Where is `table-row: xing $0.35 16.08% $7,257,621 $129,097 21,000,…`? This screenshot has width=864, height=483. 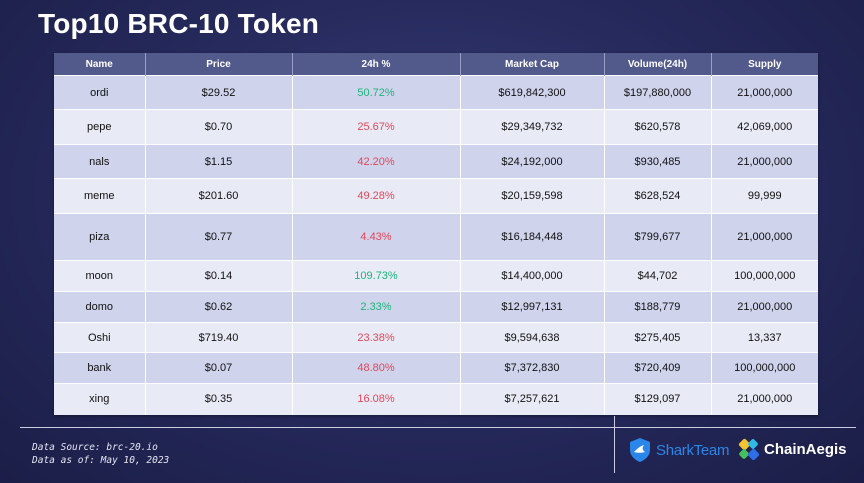 table-row: xing $0.35 16.08% $7,257,621 $129,097 21,000,… is located at coordinates (436, 399).